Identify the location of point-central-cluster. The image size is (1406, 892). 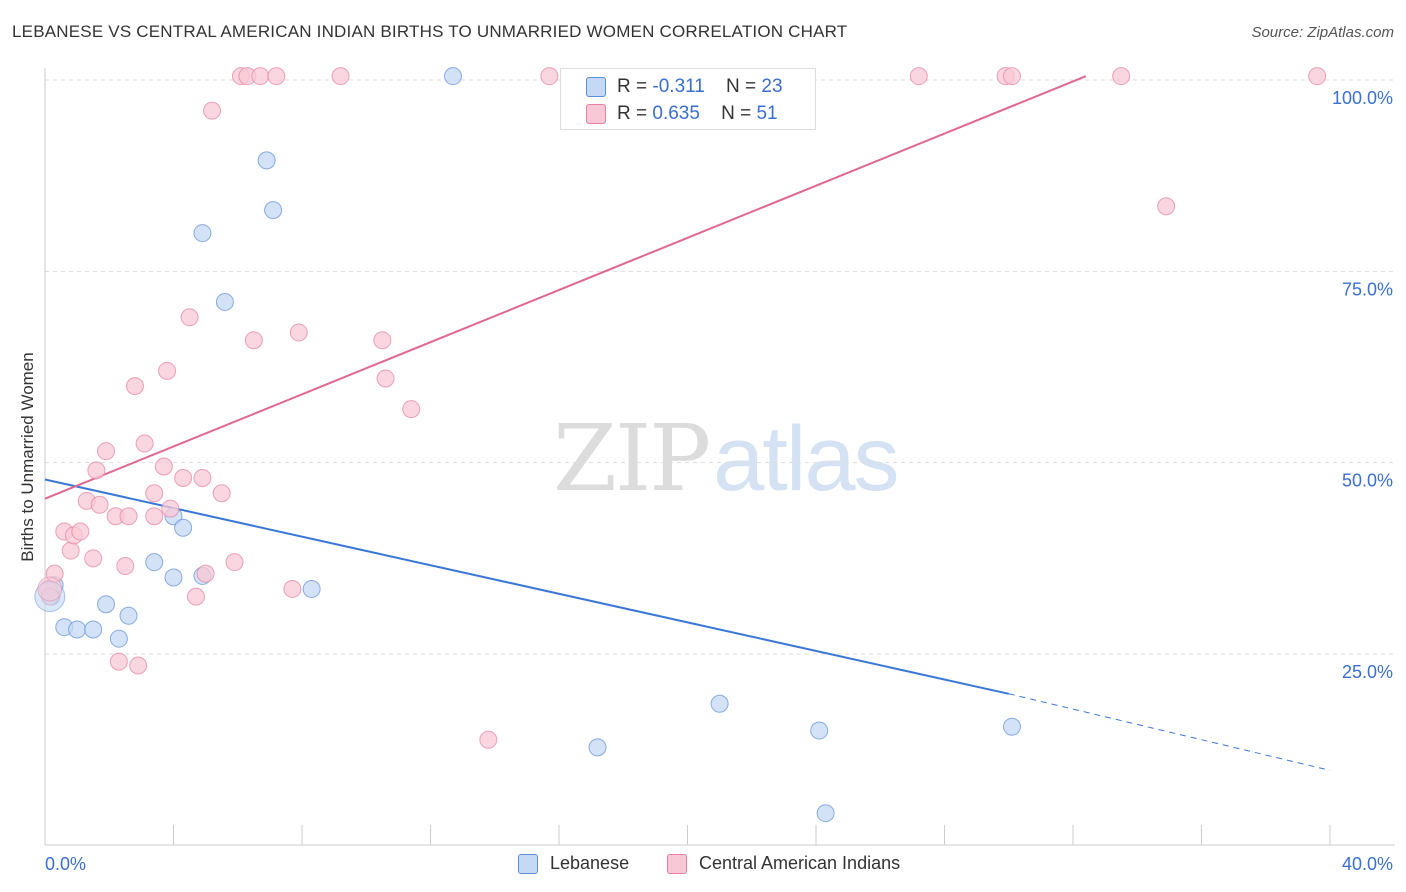
(50, 589).